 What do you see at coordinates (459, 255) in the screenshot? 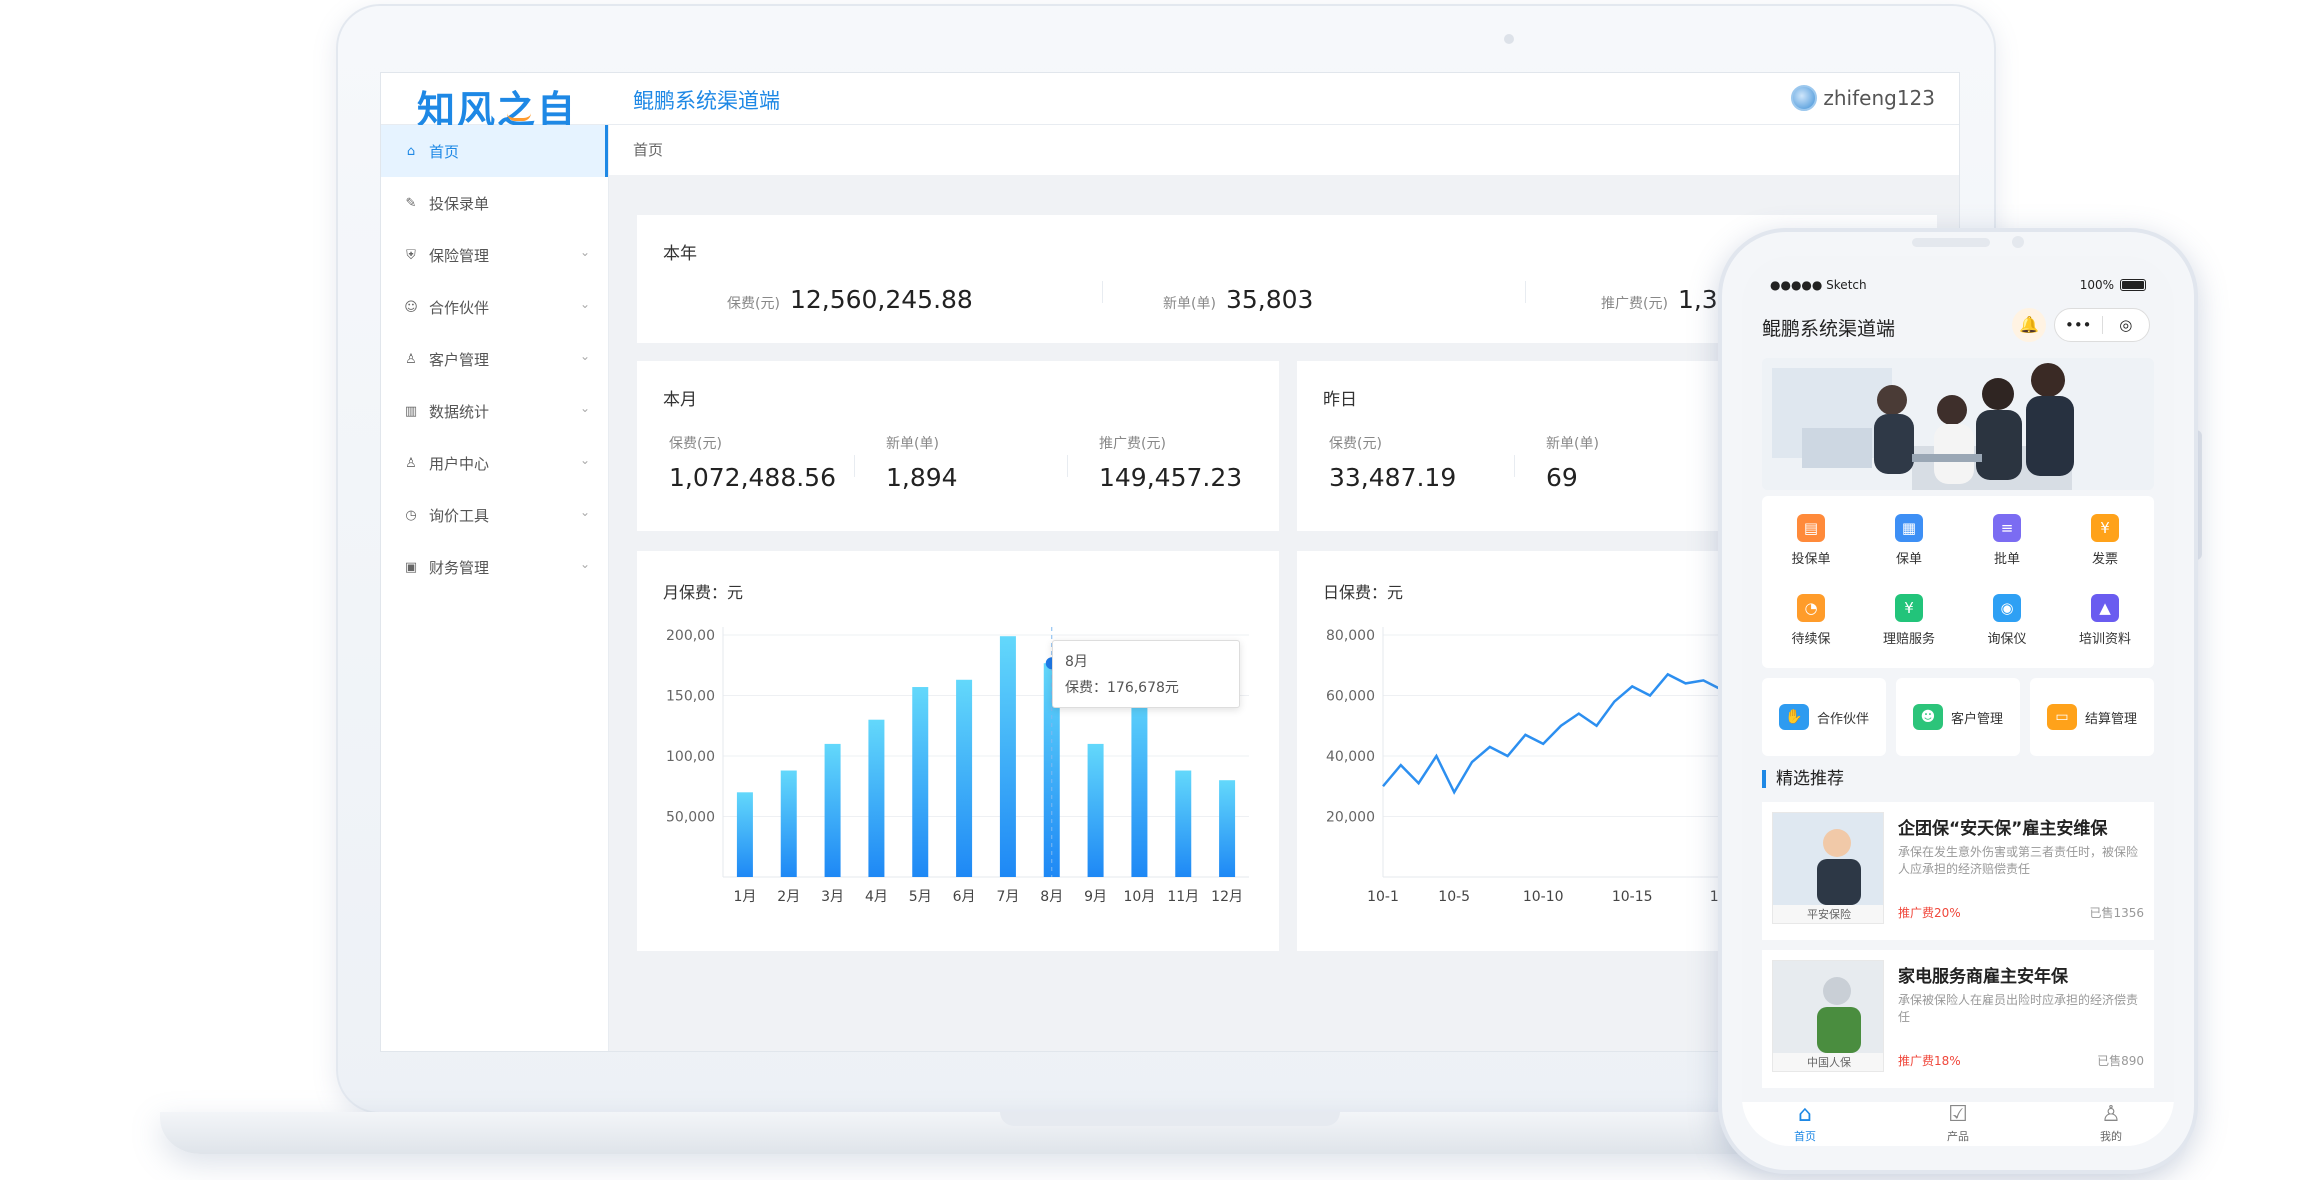
I see `sidebar-item-label: 保险管理` at bounding box center [459, 255].